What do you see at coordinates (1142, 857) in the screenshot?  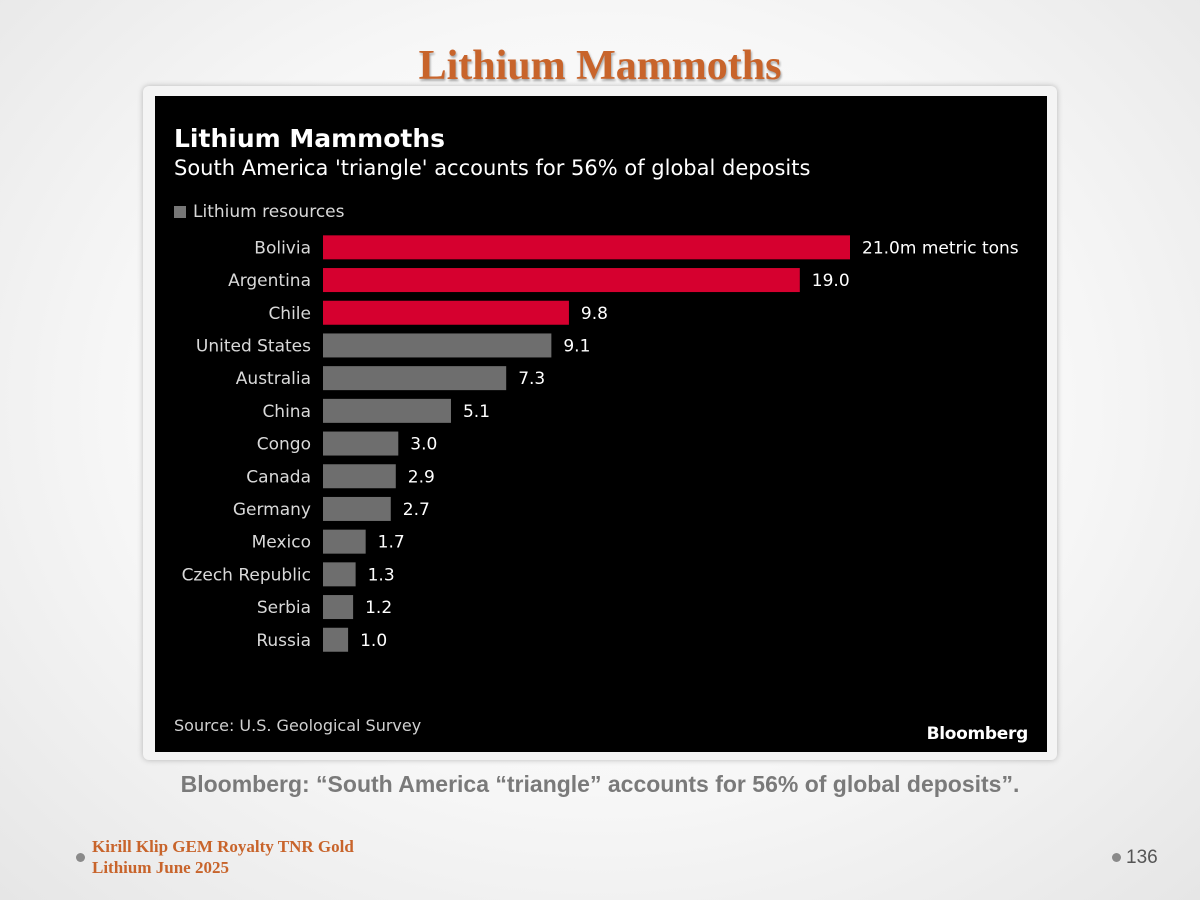 I see `page-number: 136` at bounding box center [1142, 857].